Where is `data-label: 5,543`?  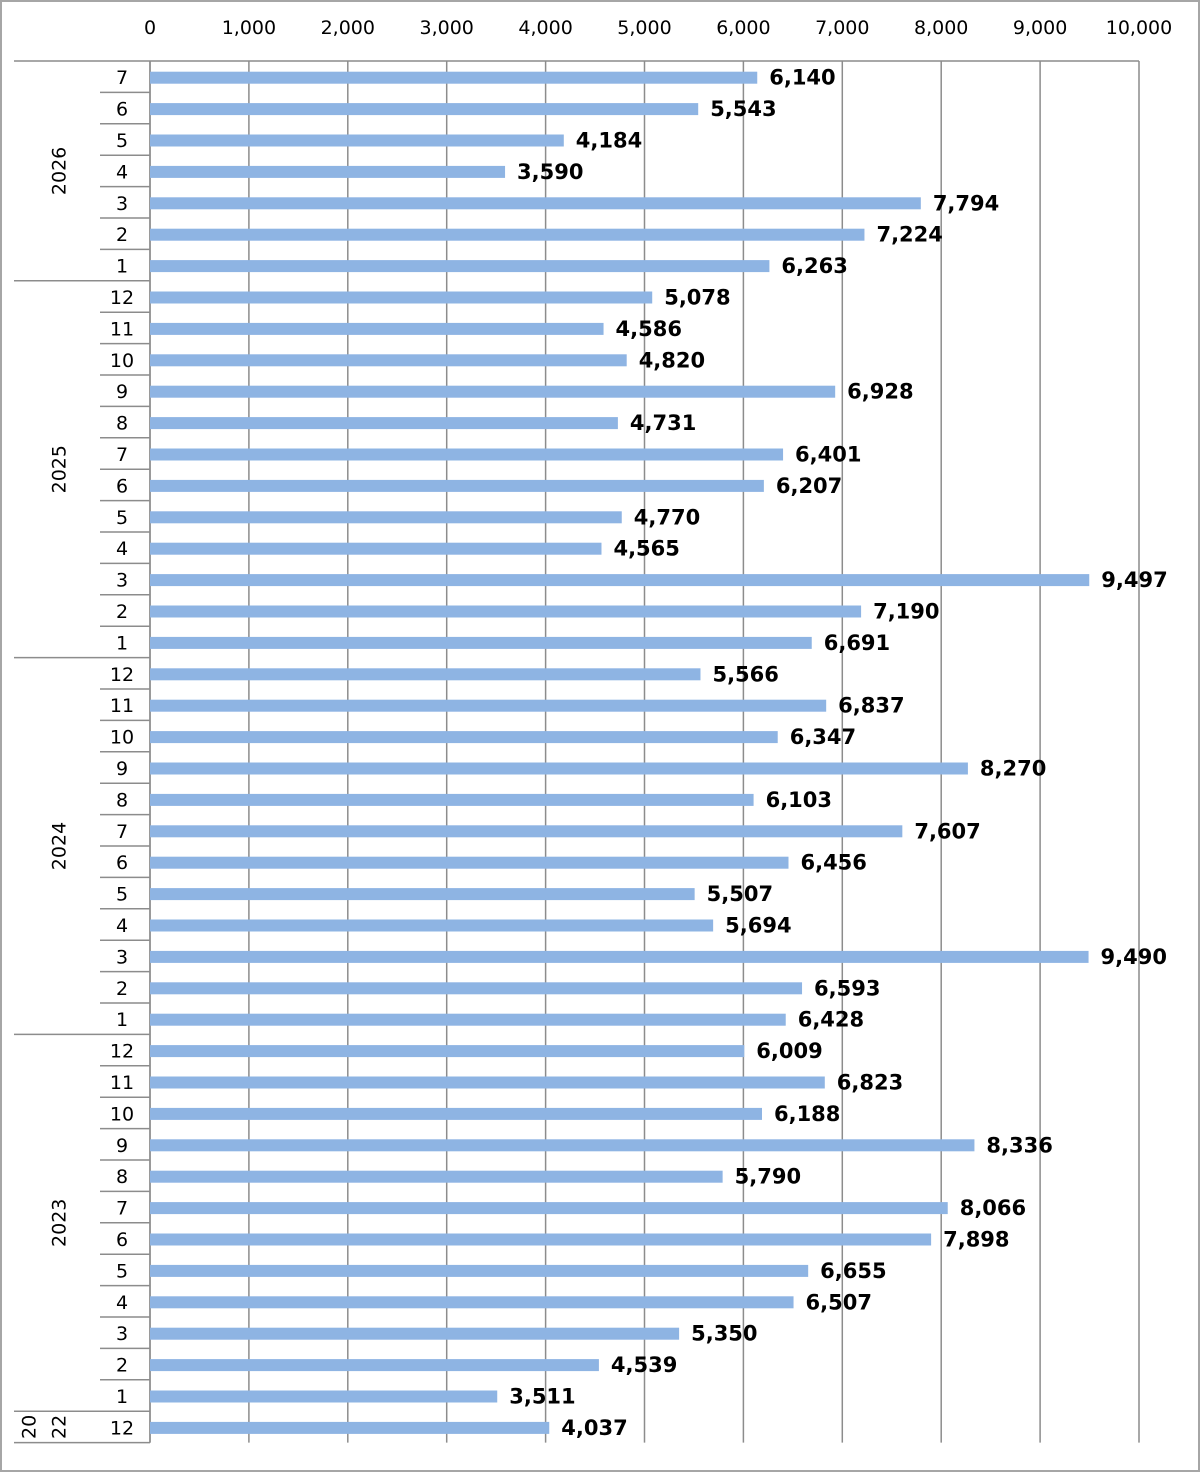
data-label: 5,543 is located at coordinates (743, 109).